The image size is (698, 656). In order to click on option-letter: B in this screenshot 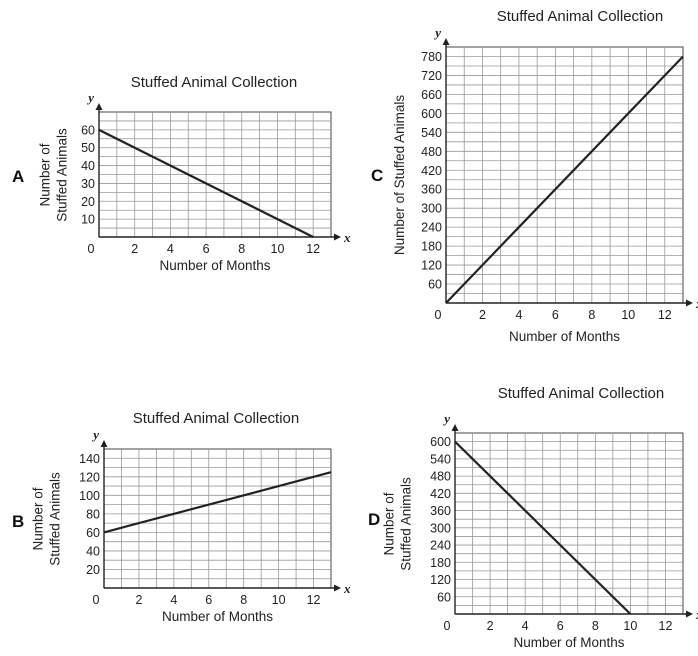, I will do `click(18, 521)`.